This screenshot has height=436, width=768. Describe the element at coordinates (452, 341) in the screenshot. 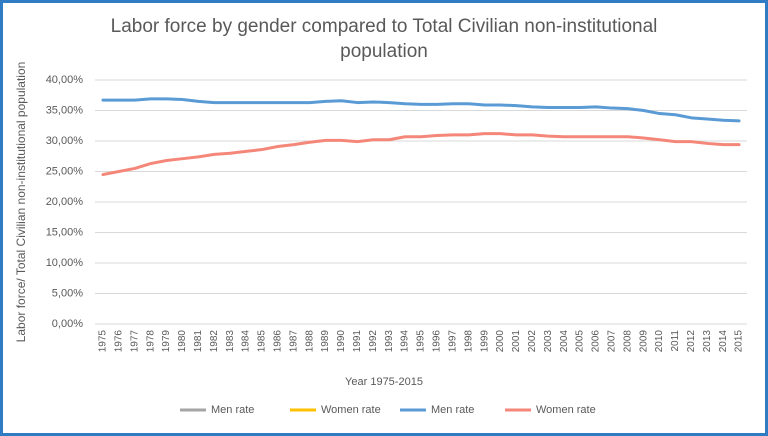

I see `x-tick-label: 1997` at that location.